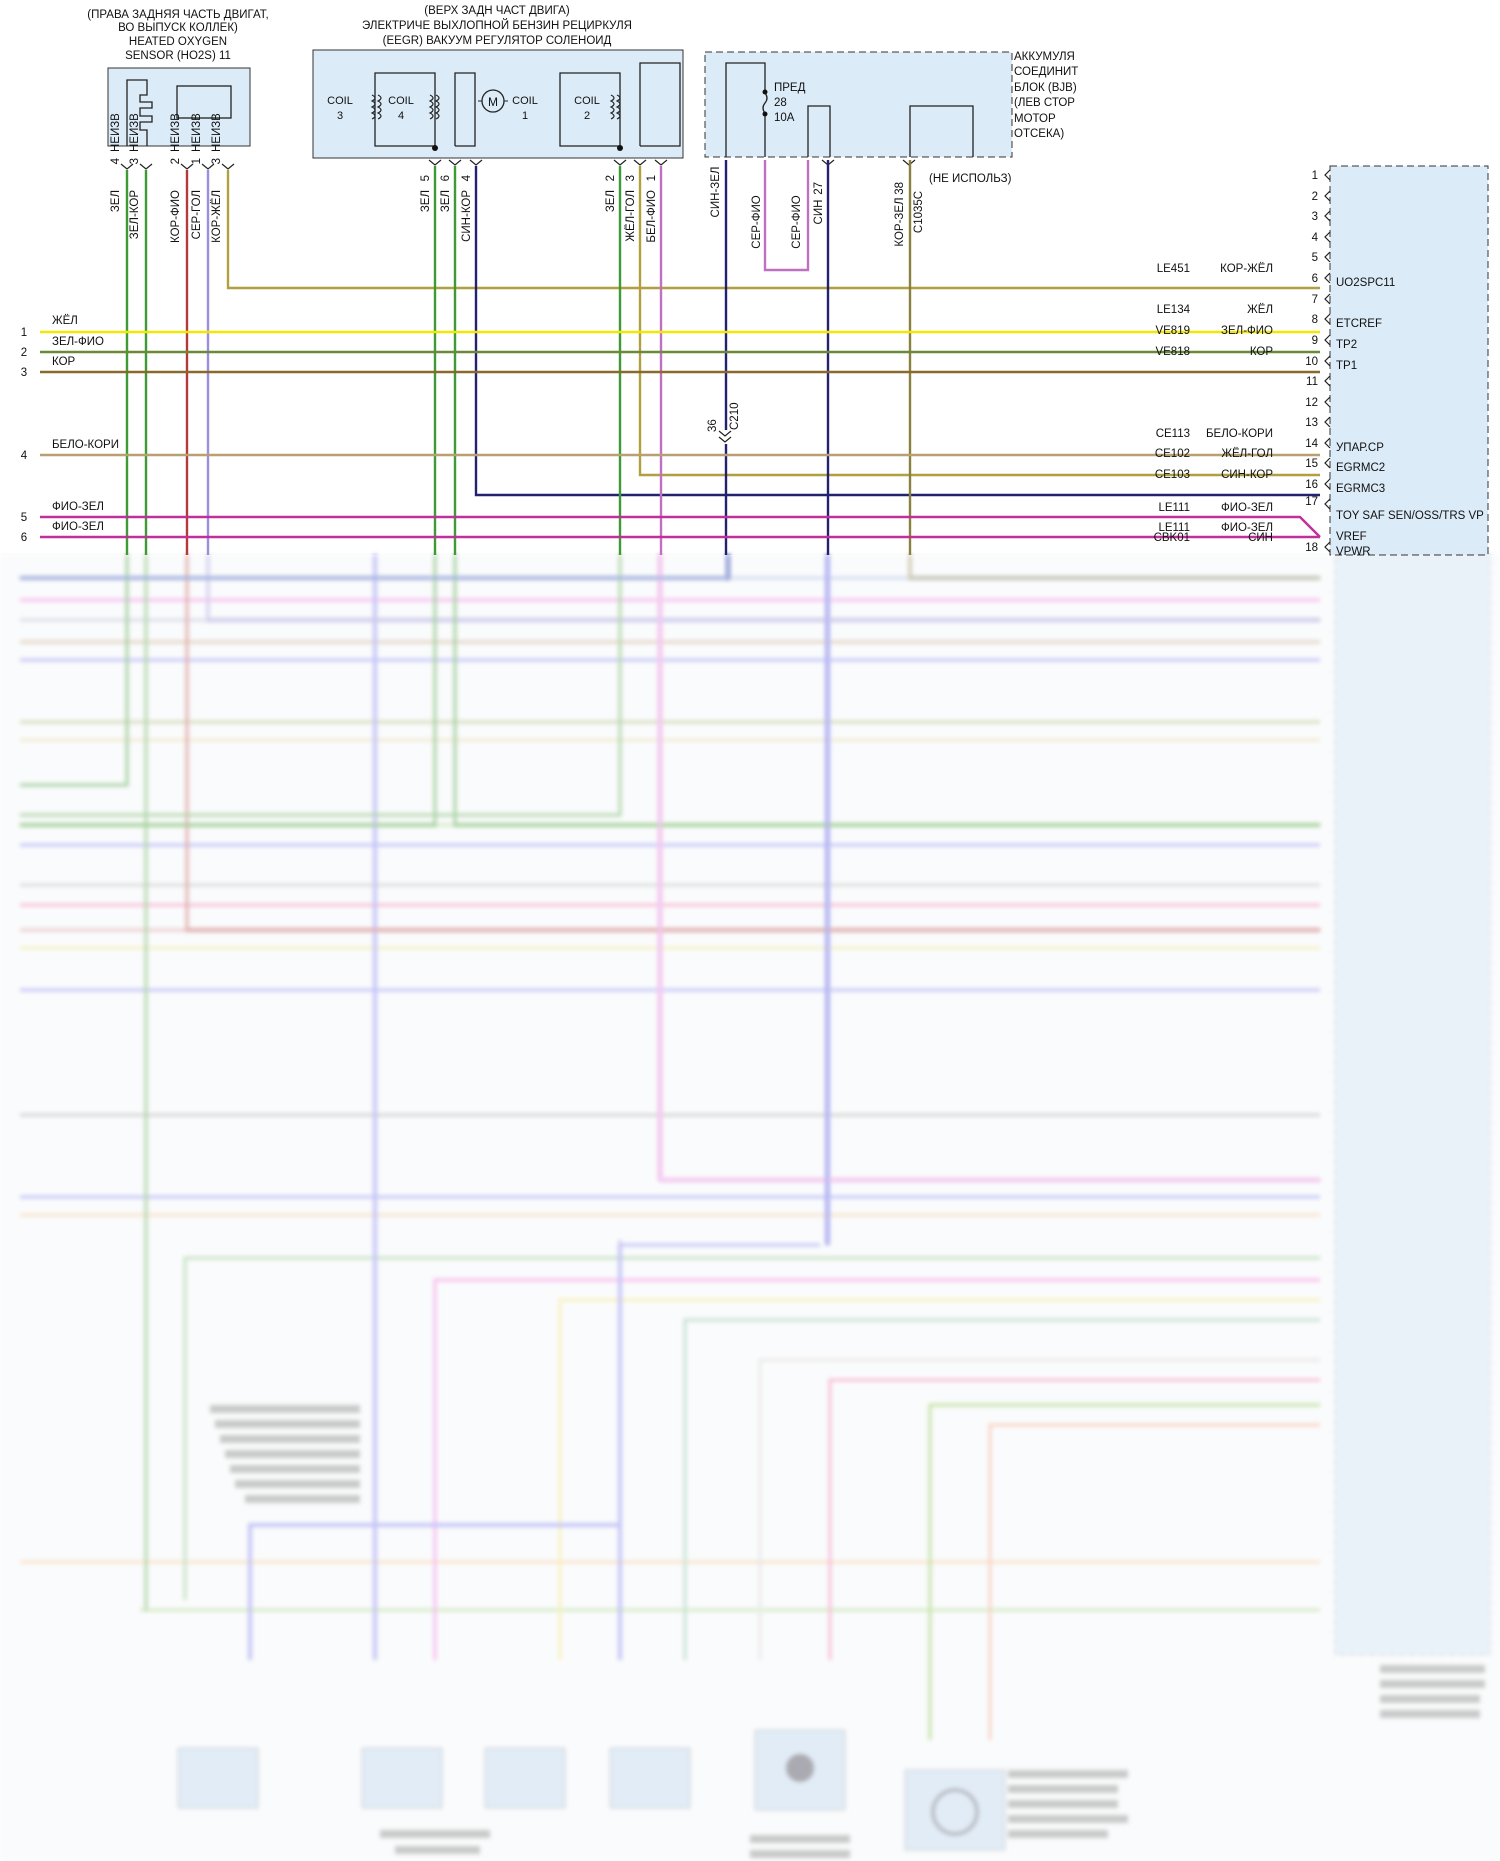 This screenshot has width=1500, height=1861. I want to click on egr-coil-number: 2, so click(587, 116).